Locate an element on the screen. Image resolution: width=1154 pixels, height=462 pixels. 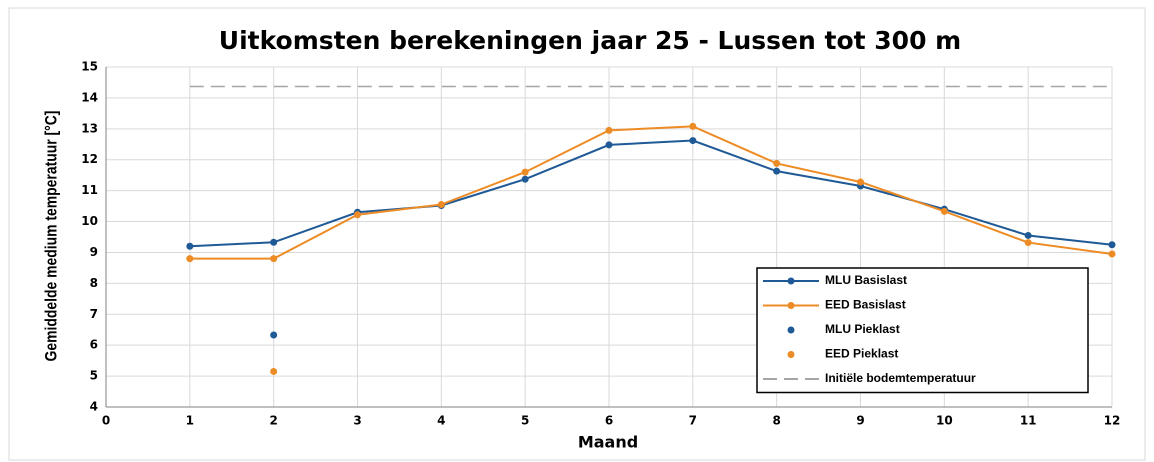
legend-label: MLU Basislast is located at coordinates (866, 280).